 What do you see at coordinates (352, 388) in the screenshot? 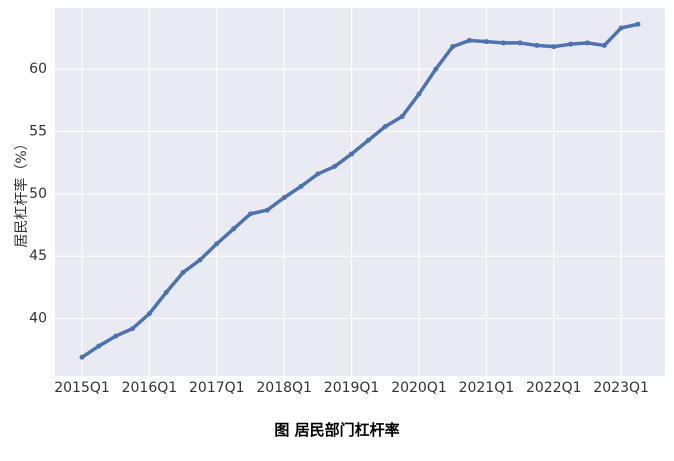
I see `x-tick-label: 2019Q1` at bounding box center [352, 388].